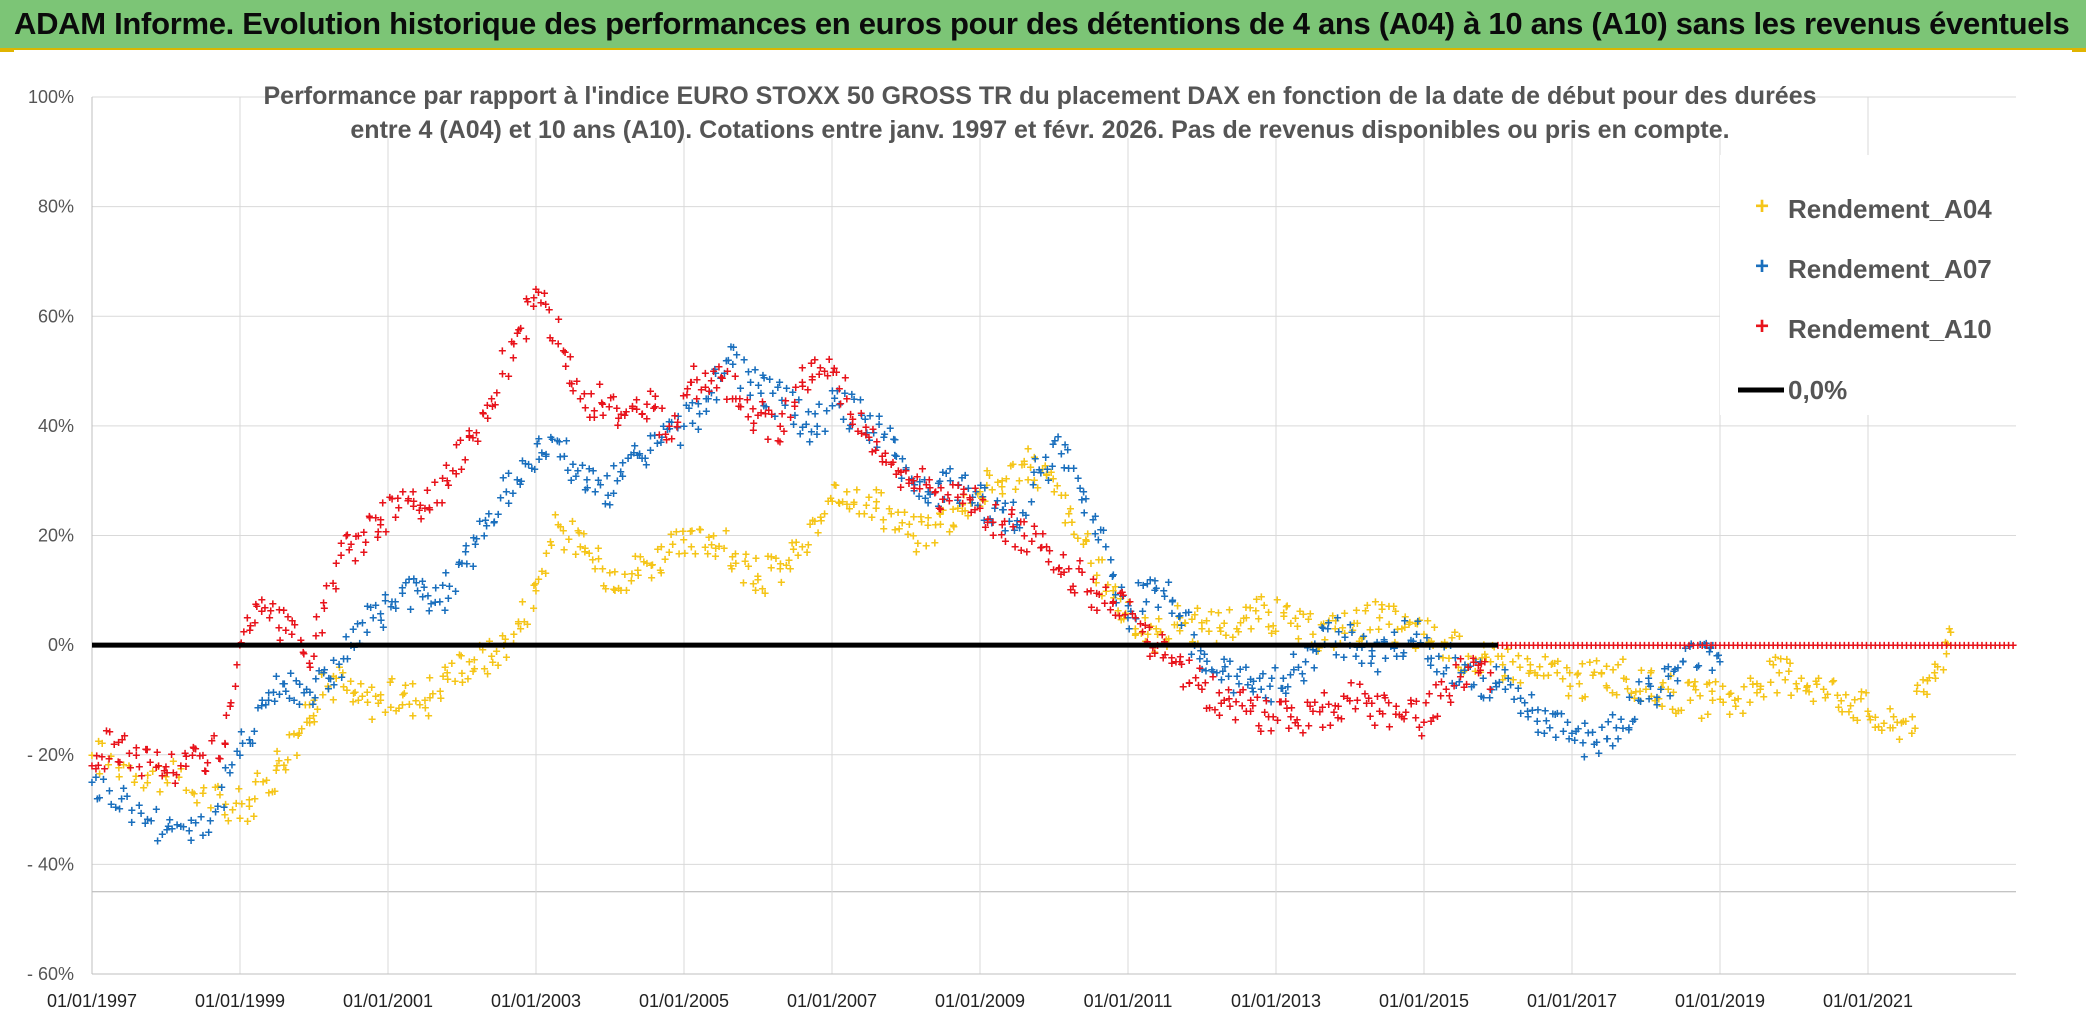 The image size is (2086, 1031). I want to click on legend-label-a04: Rendement_A04, so click(1890, 209).